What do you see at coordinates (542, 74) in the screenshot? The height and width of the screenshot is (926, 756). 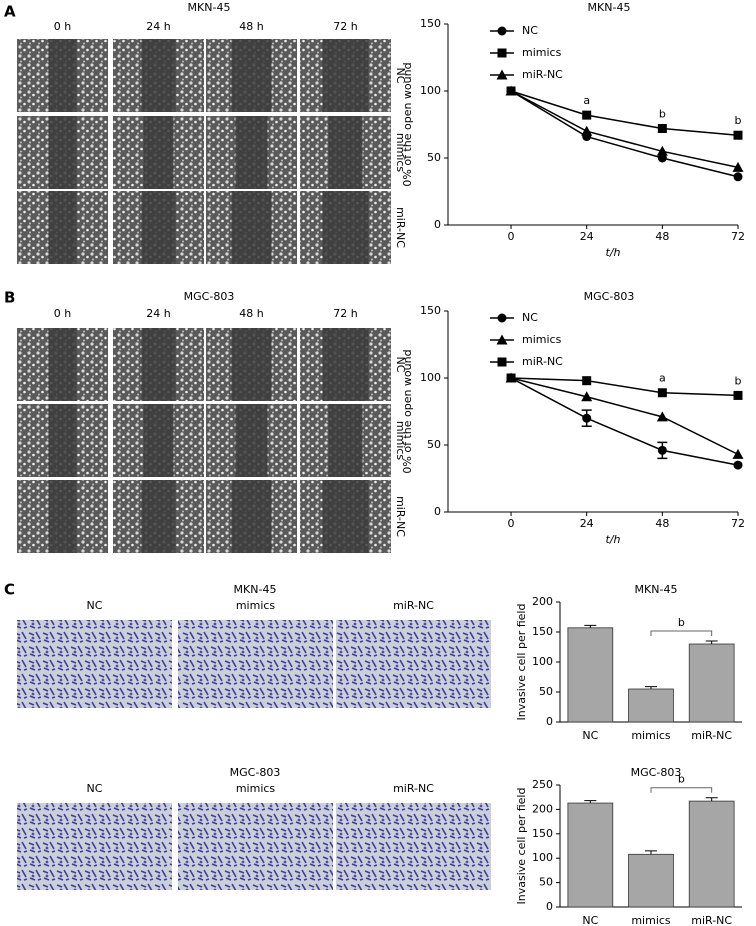 I see `legend-label: miR-NC` at bounding box center [542, 74].